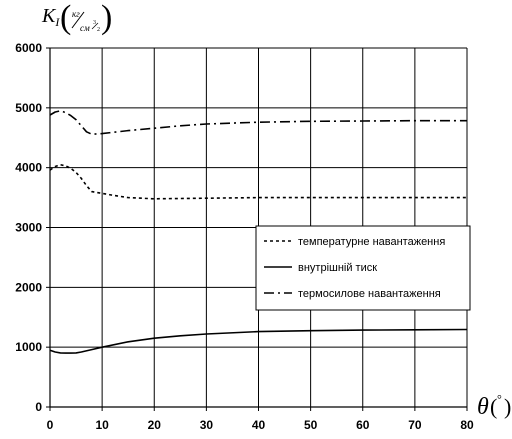 This screenshot has height=439, width=512. I want to click on x-tick-labels: 0 10 20 30 40 50 60 70 80, so click(260, 425).